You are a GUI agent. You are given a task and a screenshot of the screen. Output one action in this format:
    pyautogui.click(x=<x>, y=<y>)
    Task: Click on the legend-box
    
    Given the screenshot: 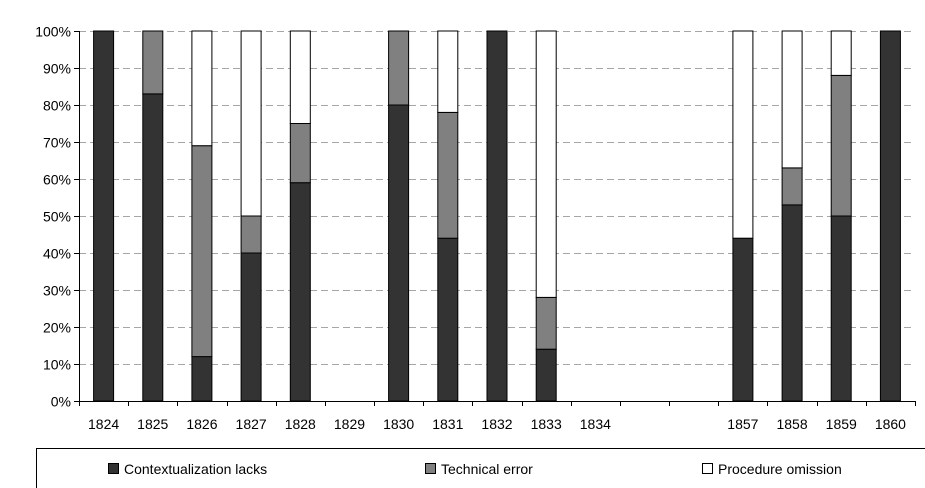 What is the action you would take?
    pyautogui.click(x=480, y=468)
    